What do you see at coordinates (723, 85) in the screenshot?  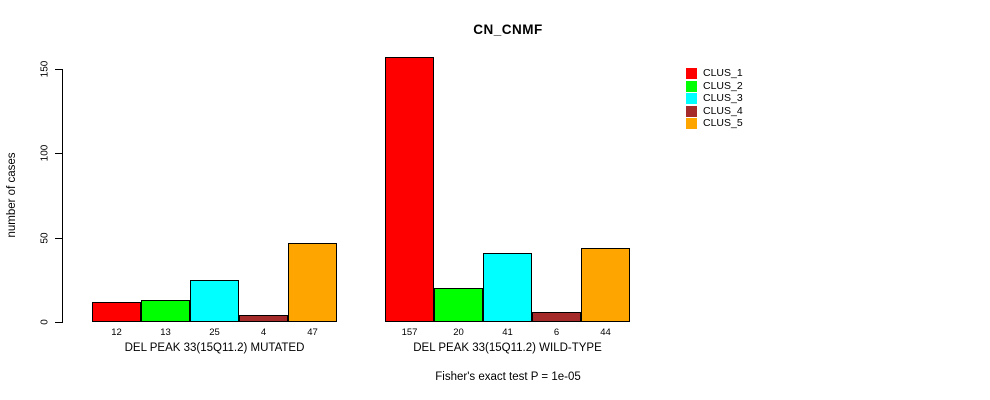 I see `legend-label: CLUS_2` at bounding box center [723, 85].